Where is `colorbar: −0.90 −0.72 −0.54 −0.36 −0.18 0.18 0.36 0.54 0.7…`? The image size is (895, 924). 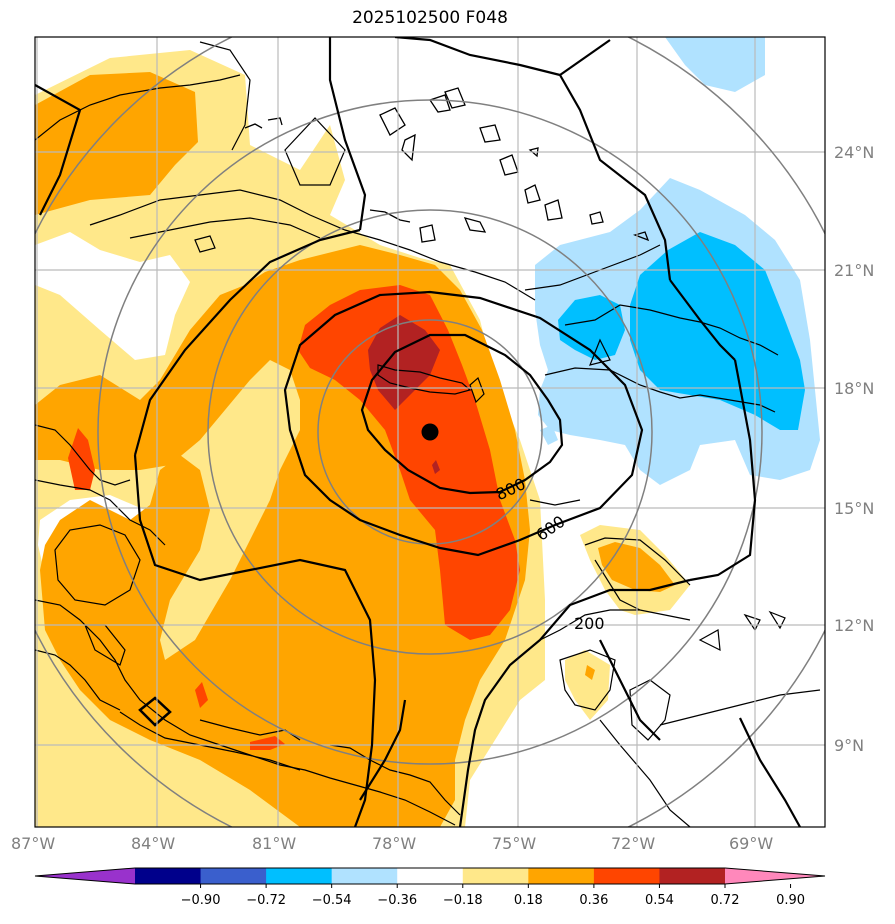 colorbar: −0.90 −0.72 −0.54 −0.36 −0.18 0.18 0.36 0.54 0.7… is located at coordinates (430, 887).